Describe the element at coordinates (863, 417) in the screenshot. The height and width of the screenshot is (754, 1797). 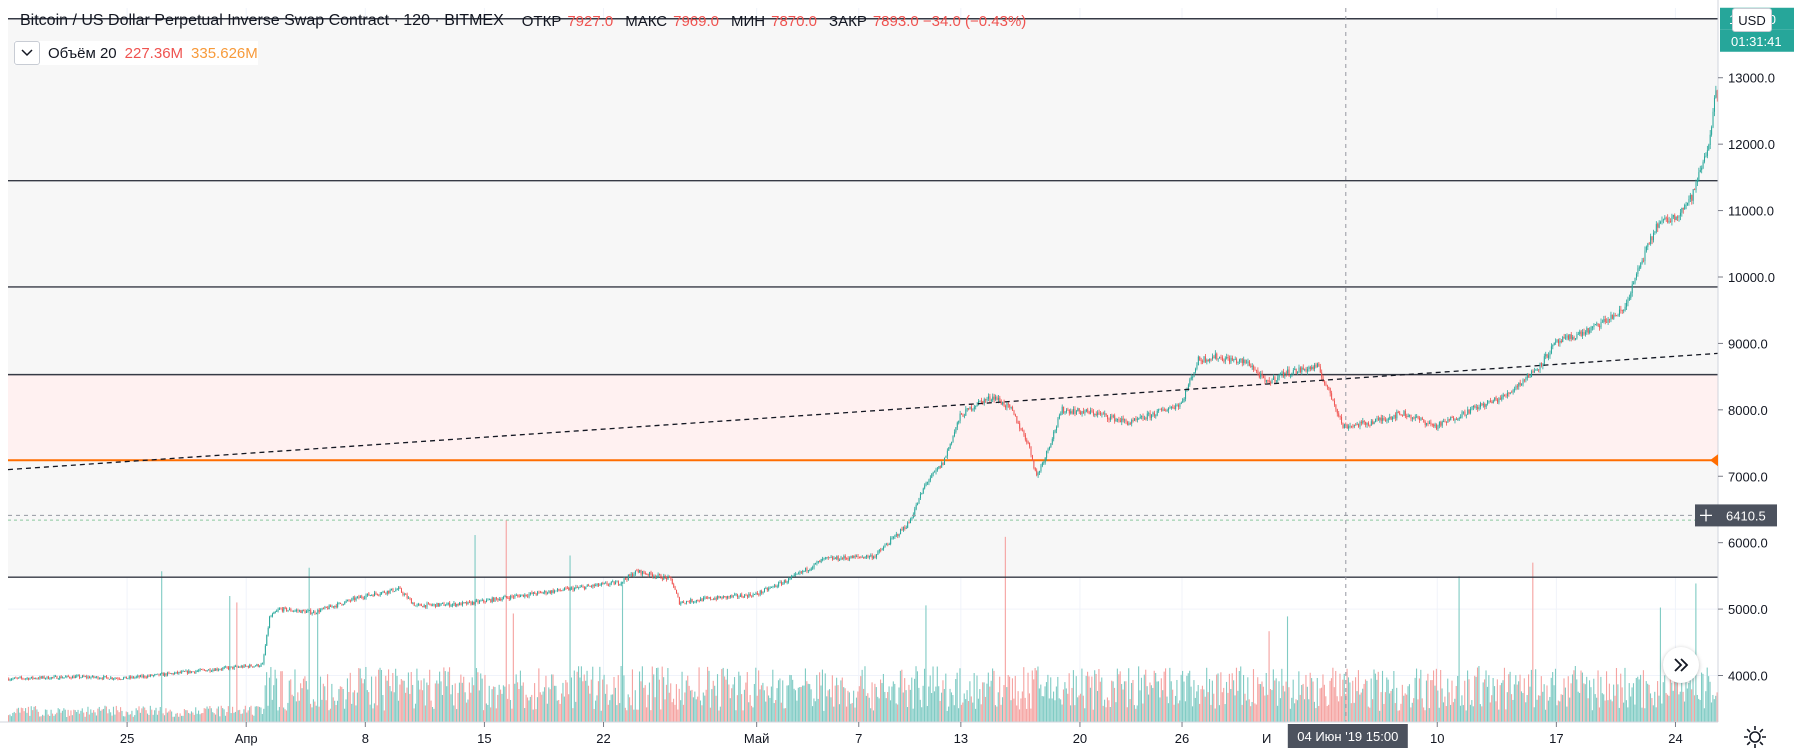
I see `price-zone` at that location.